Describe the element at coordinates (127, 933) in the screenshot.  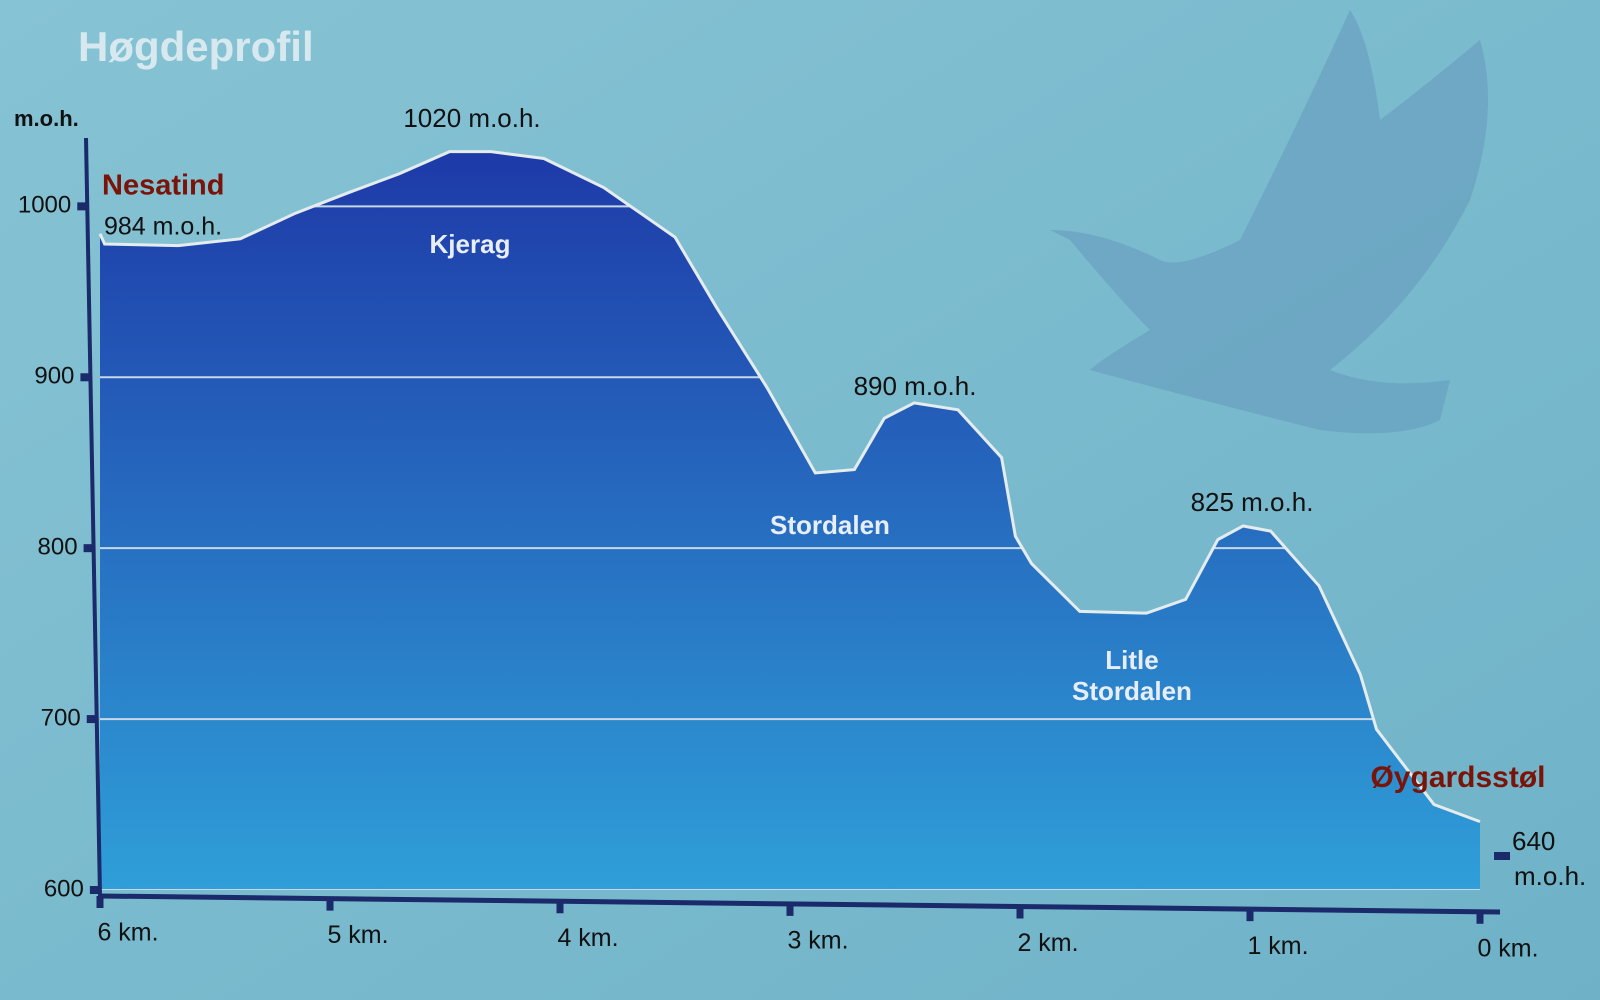
I see `x-tick-label: 6 km.` at that location.